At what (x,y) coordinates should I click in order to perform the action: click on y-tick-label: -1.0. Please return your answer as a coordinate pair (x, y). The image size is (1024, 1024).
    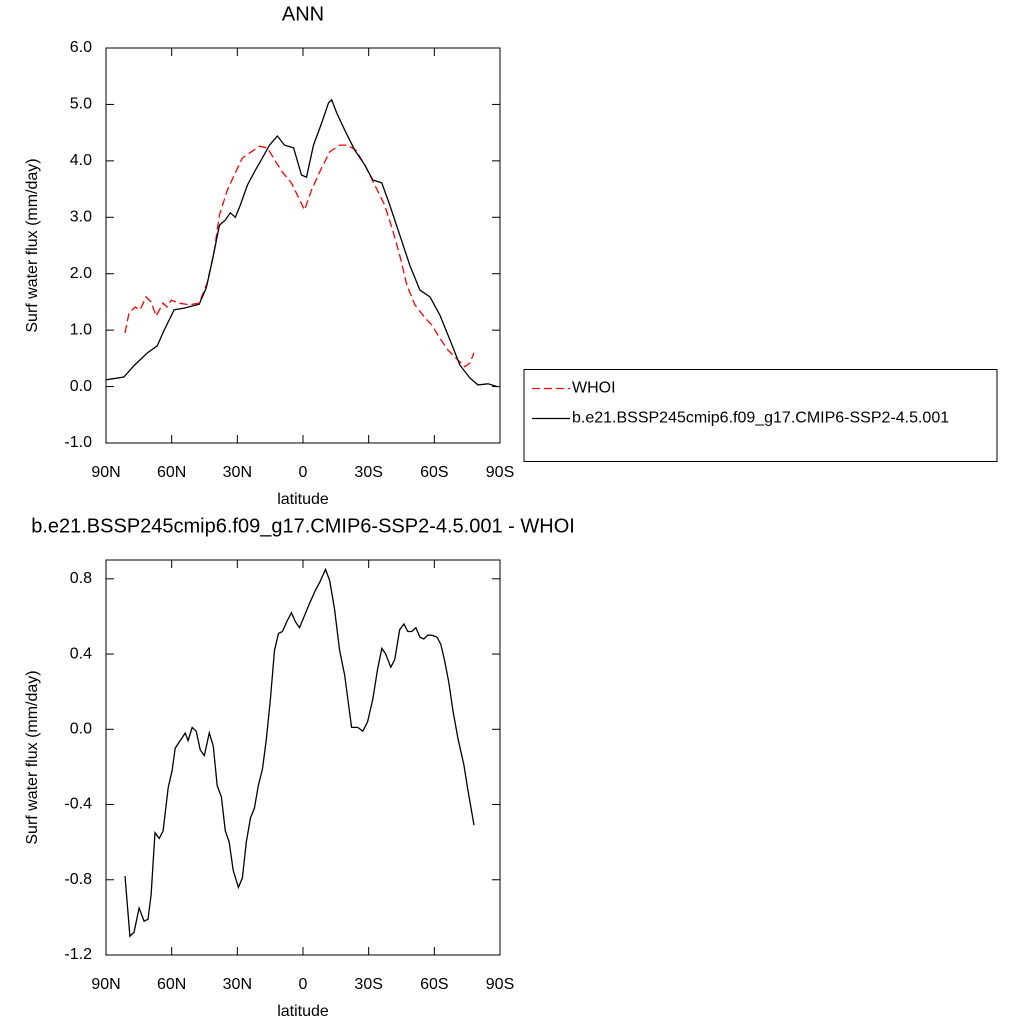
    Looking at the image, I should click on (78, 442).